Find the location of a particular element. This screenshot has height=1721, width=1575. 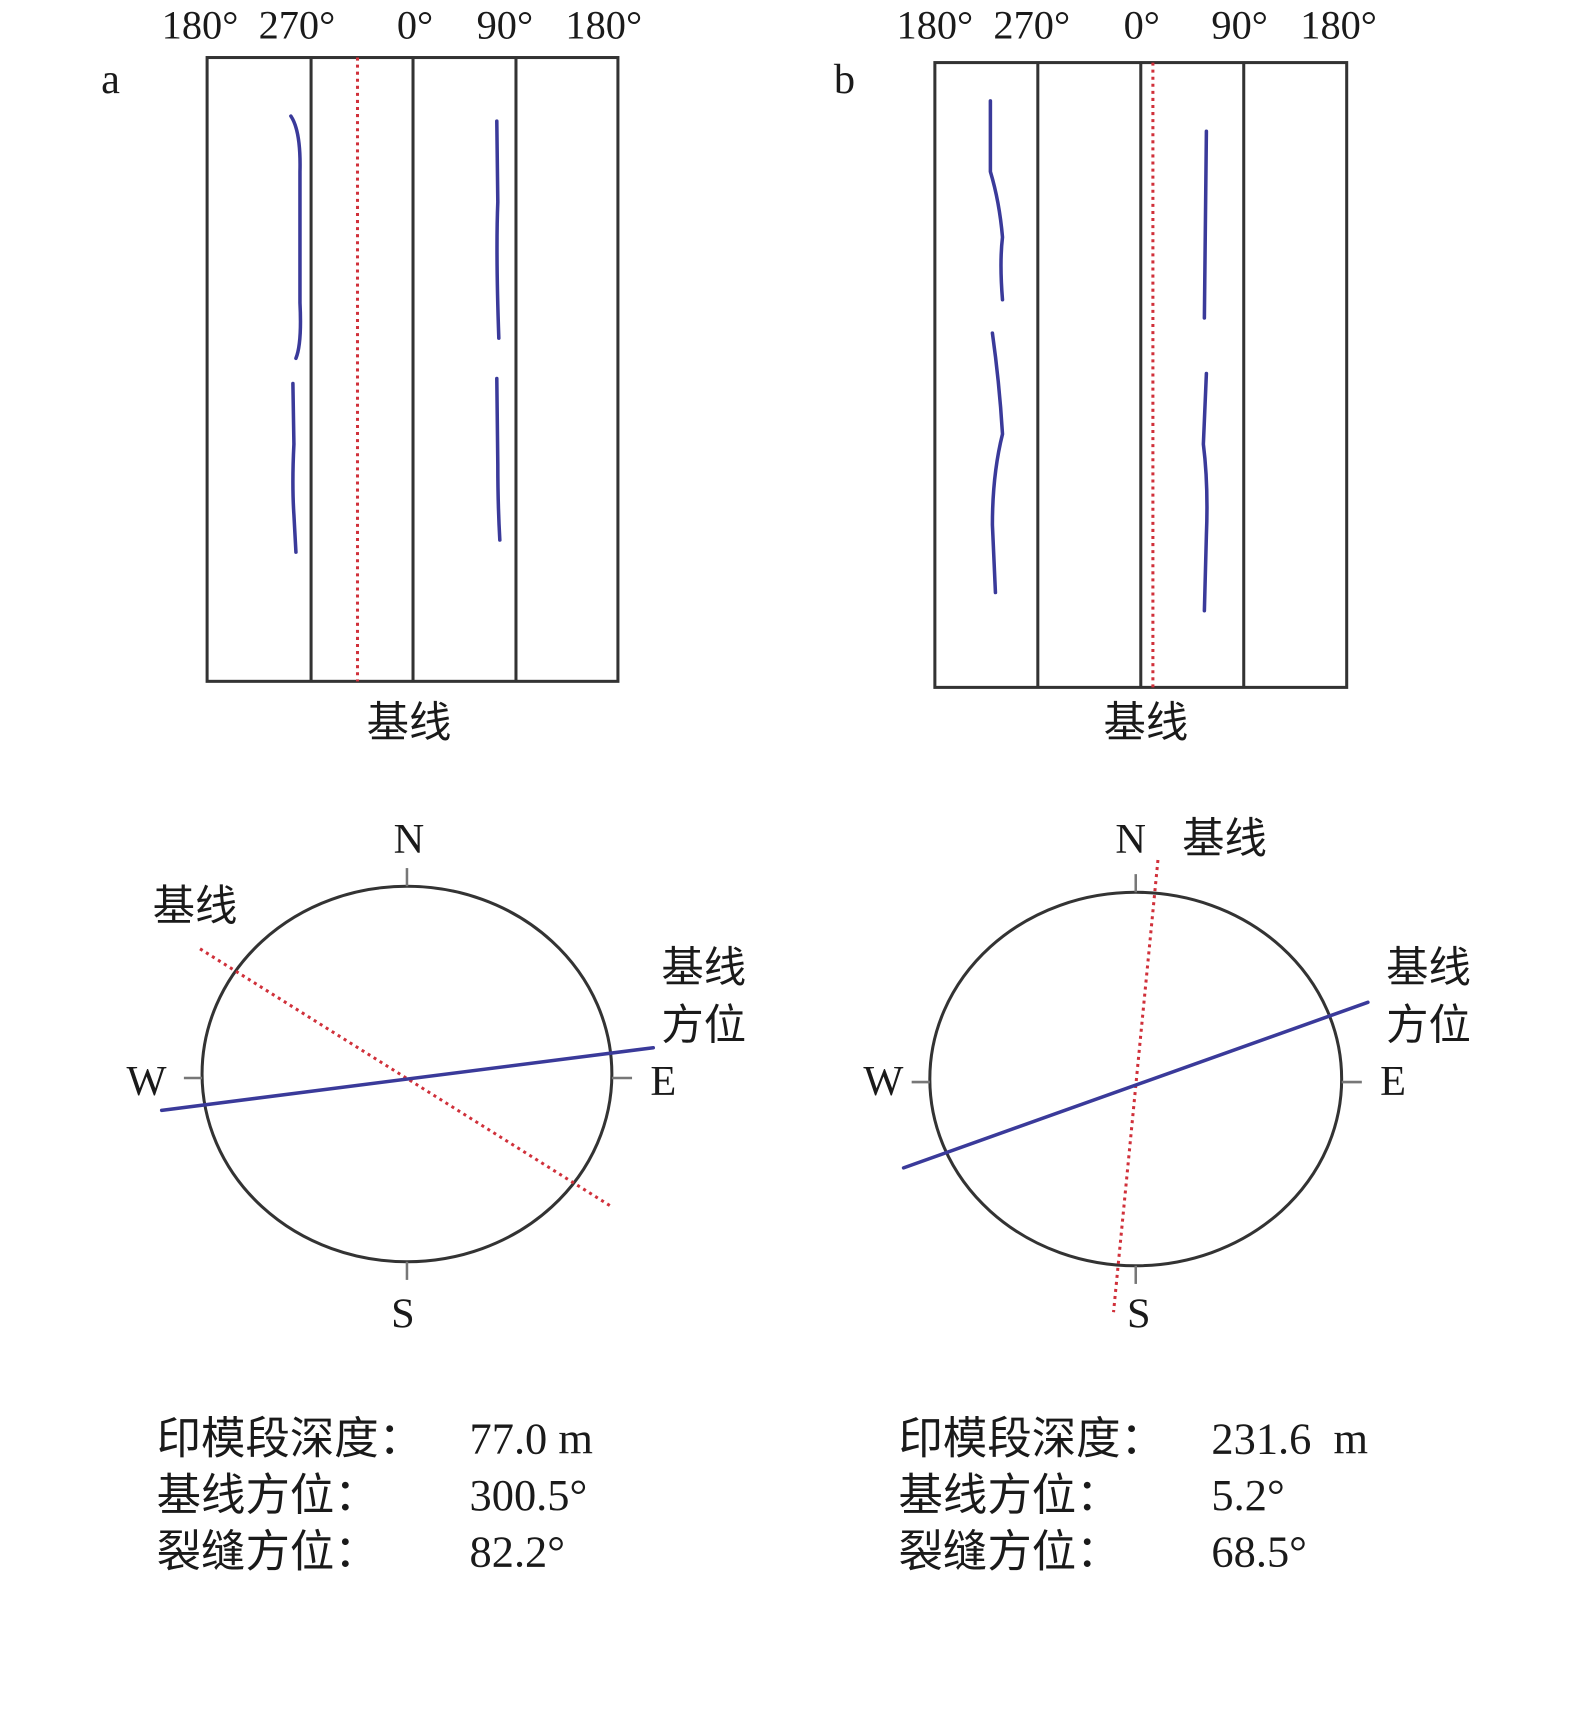

baseline-azimuth-value: 5.2° is located at coordinates (1247, 1495).